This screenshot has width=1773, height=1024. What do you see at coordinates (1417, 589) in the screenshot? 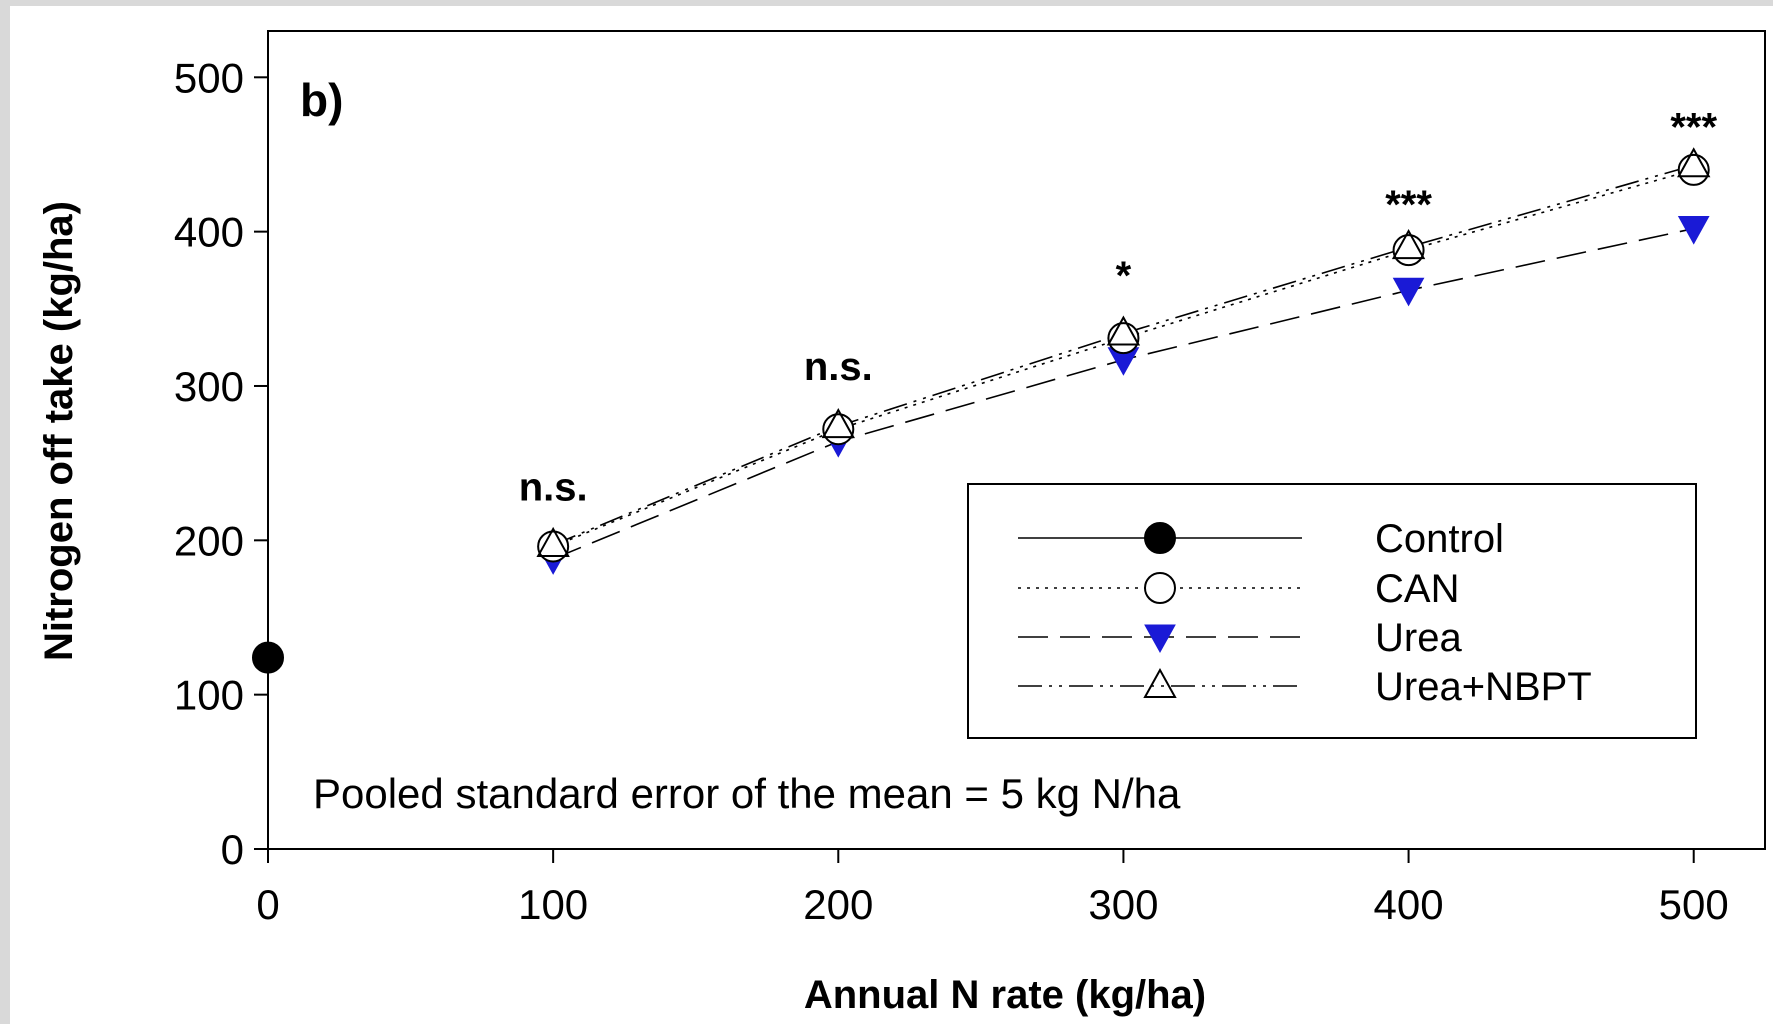
I see `legend-label-can: CAN` at bounding box center [1417, 589].